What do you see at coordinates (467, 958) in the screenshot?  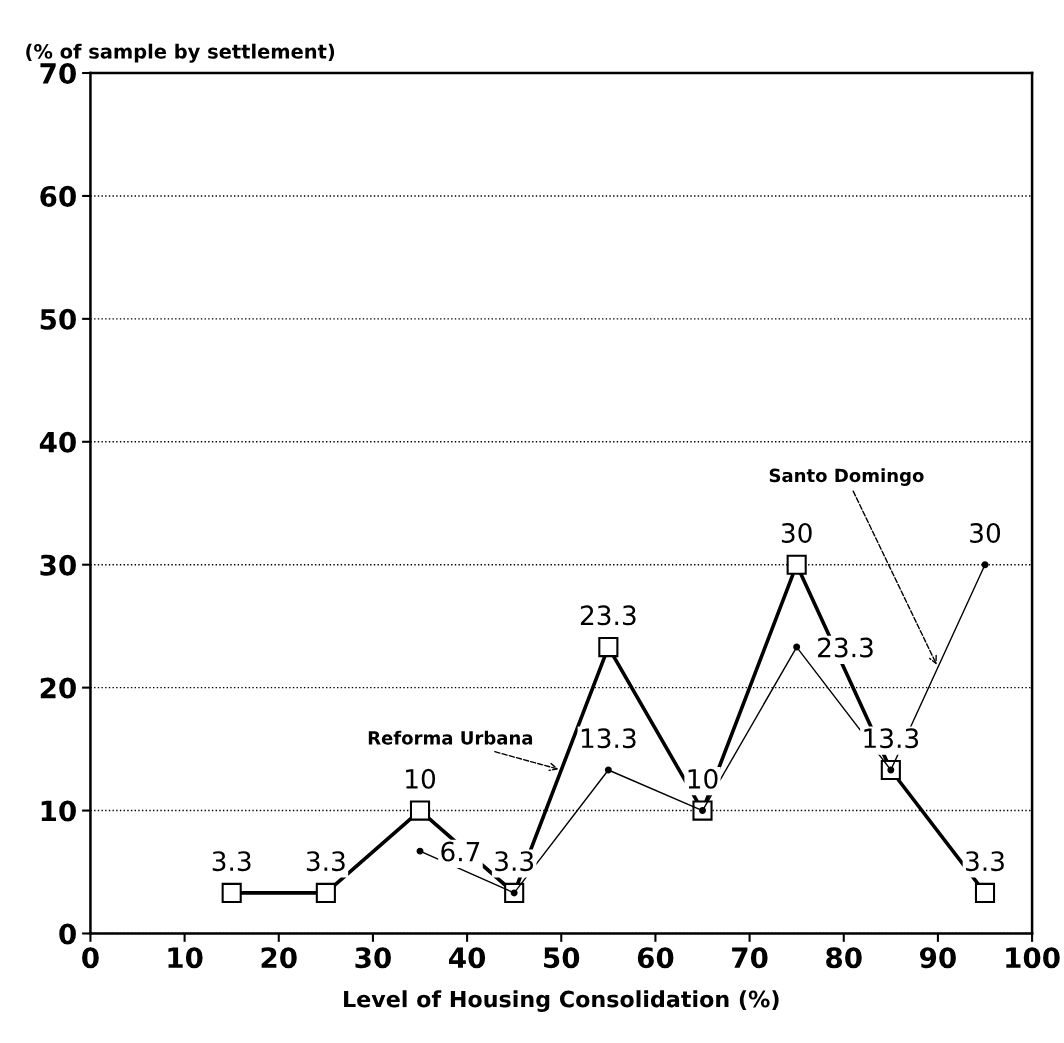 I see `x-tick-label: 40` at bounding box center [467, 958].